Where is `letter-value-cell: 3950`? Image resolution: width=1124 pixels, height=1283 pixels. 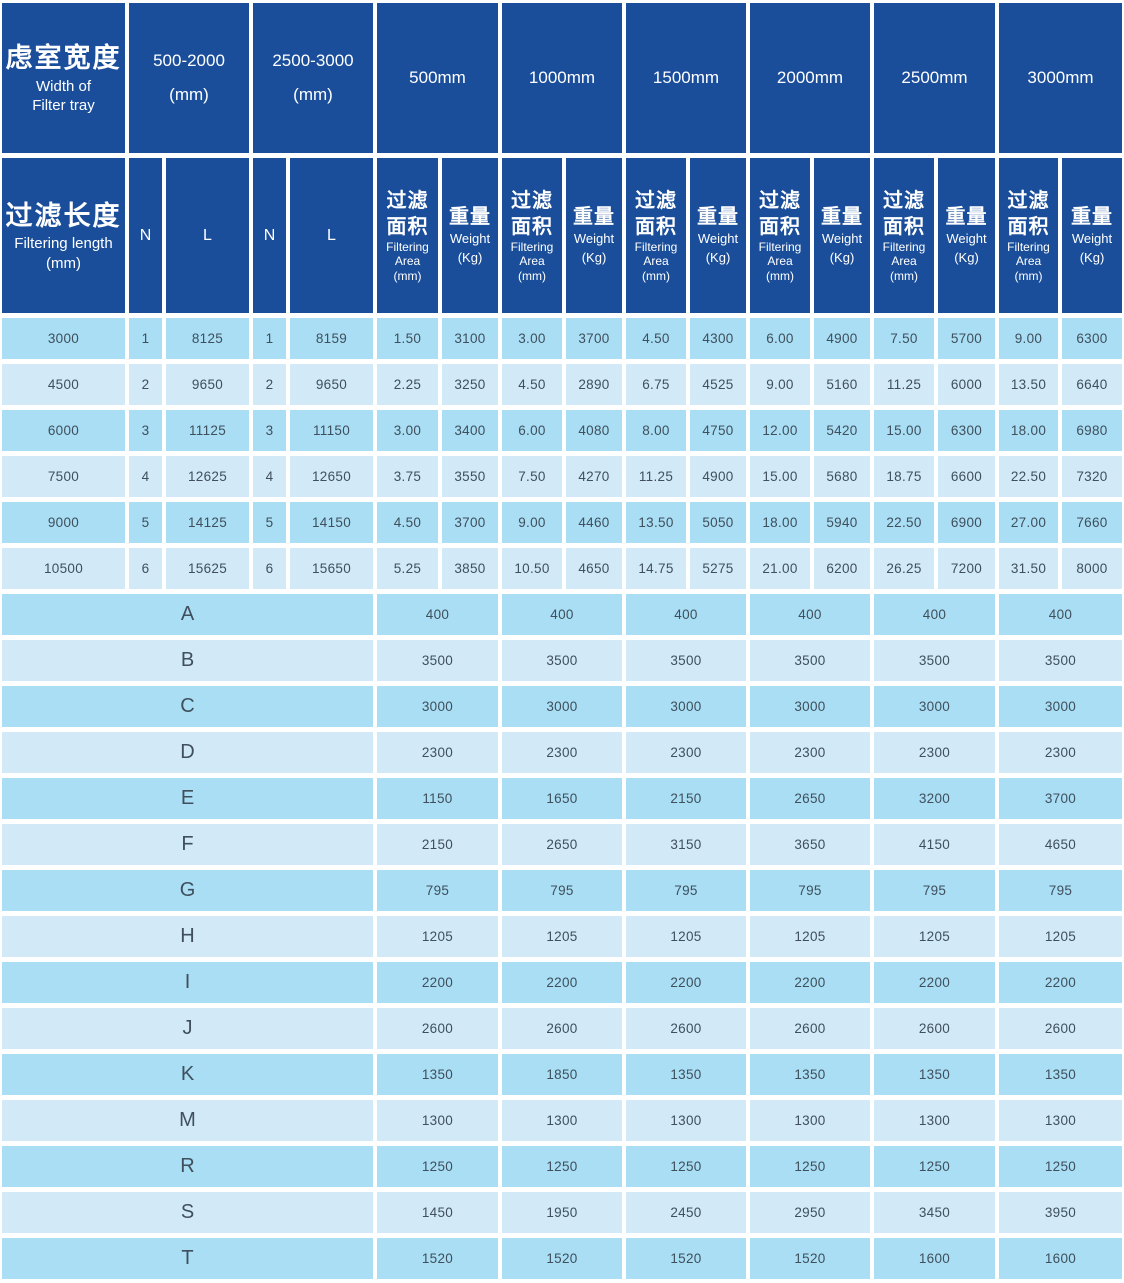 letter-value-cell: 3950 is located at coordinates (1060, 1212).